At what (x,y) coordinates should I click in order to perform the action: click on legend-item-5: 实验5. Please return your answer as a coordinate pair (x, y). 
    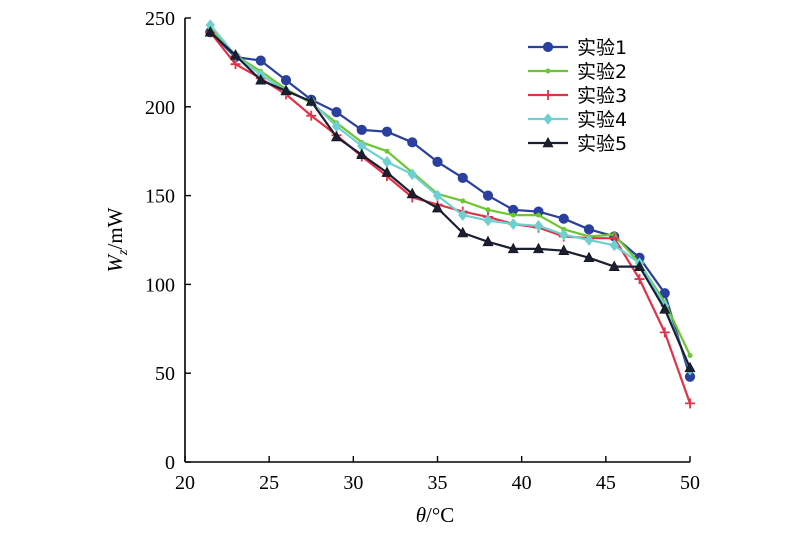
    Looking at the image, I should click on (577, 144).